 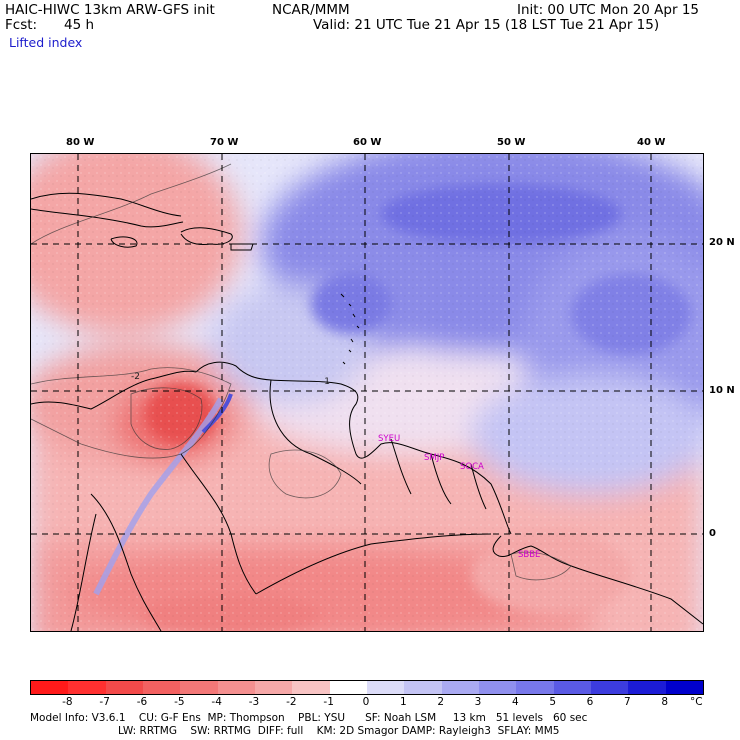 What do you see at coordinates (366, 702) in the screenshot?
I see `colorbar-tick-label: 0` at bounding box center [366, 702].